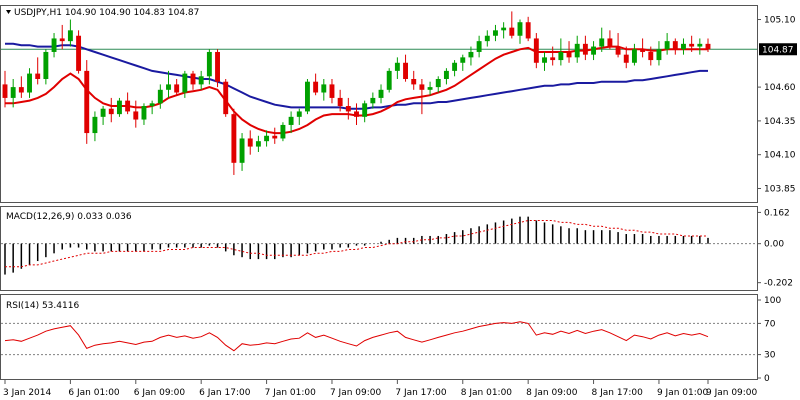 The width and height of the screenshot is (800, 400). I want to click on time-tick-label: 6 Jan 09:00, so click(160, 393).